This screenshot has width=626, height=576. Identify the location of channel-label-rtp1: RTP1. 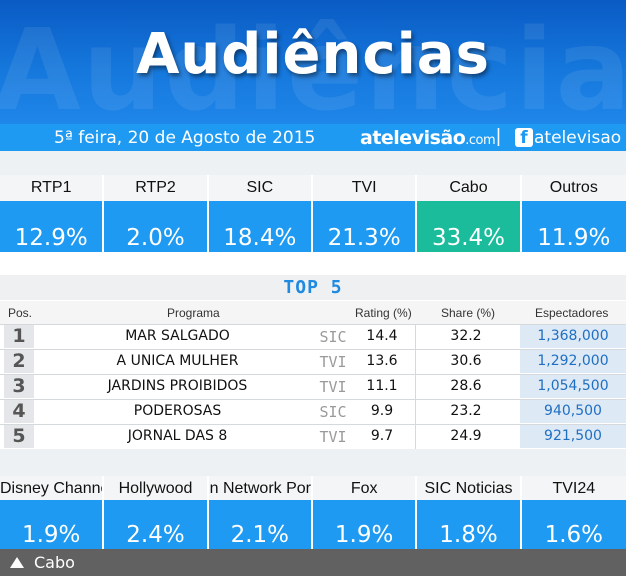
(52, 188).